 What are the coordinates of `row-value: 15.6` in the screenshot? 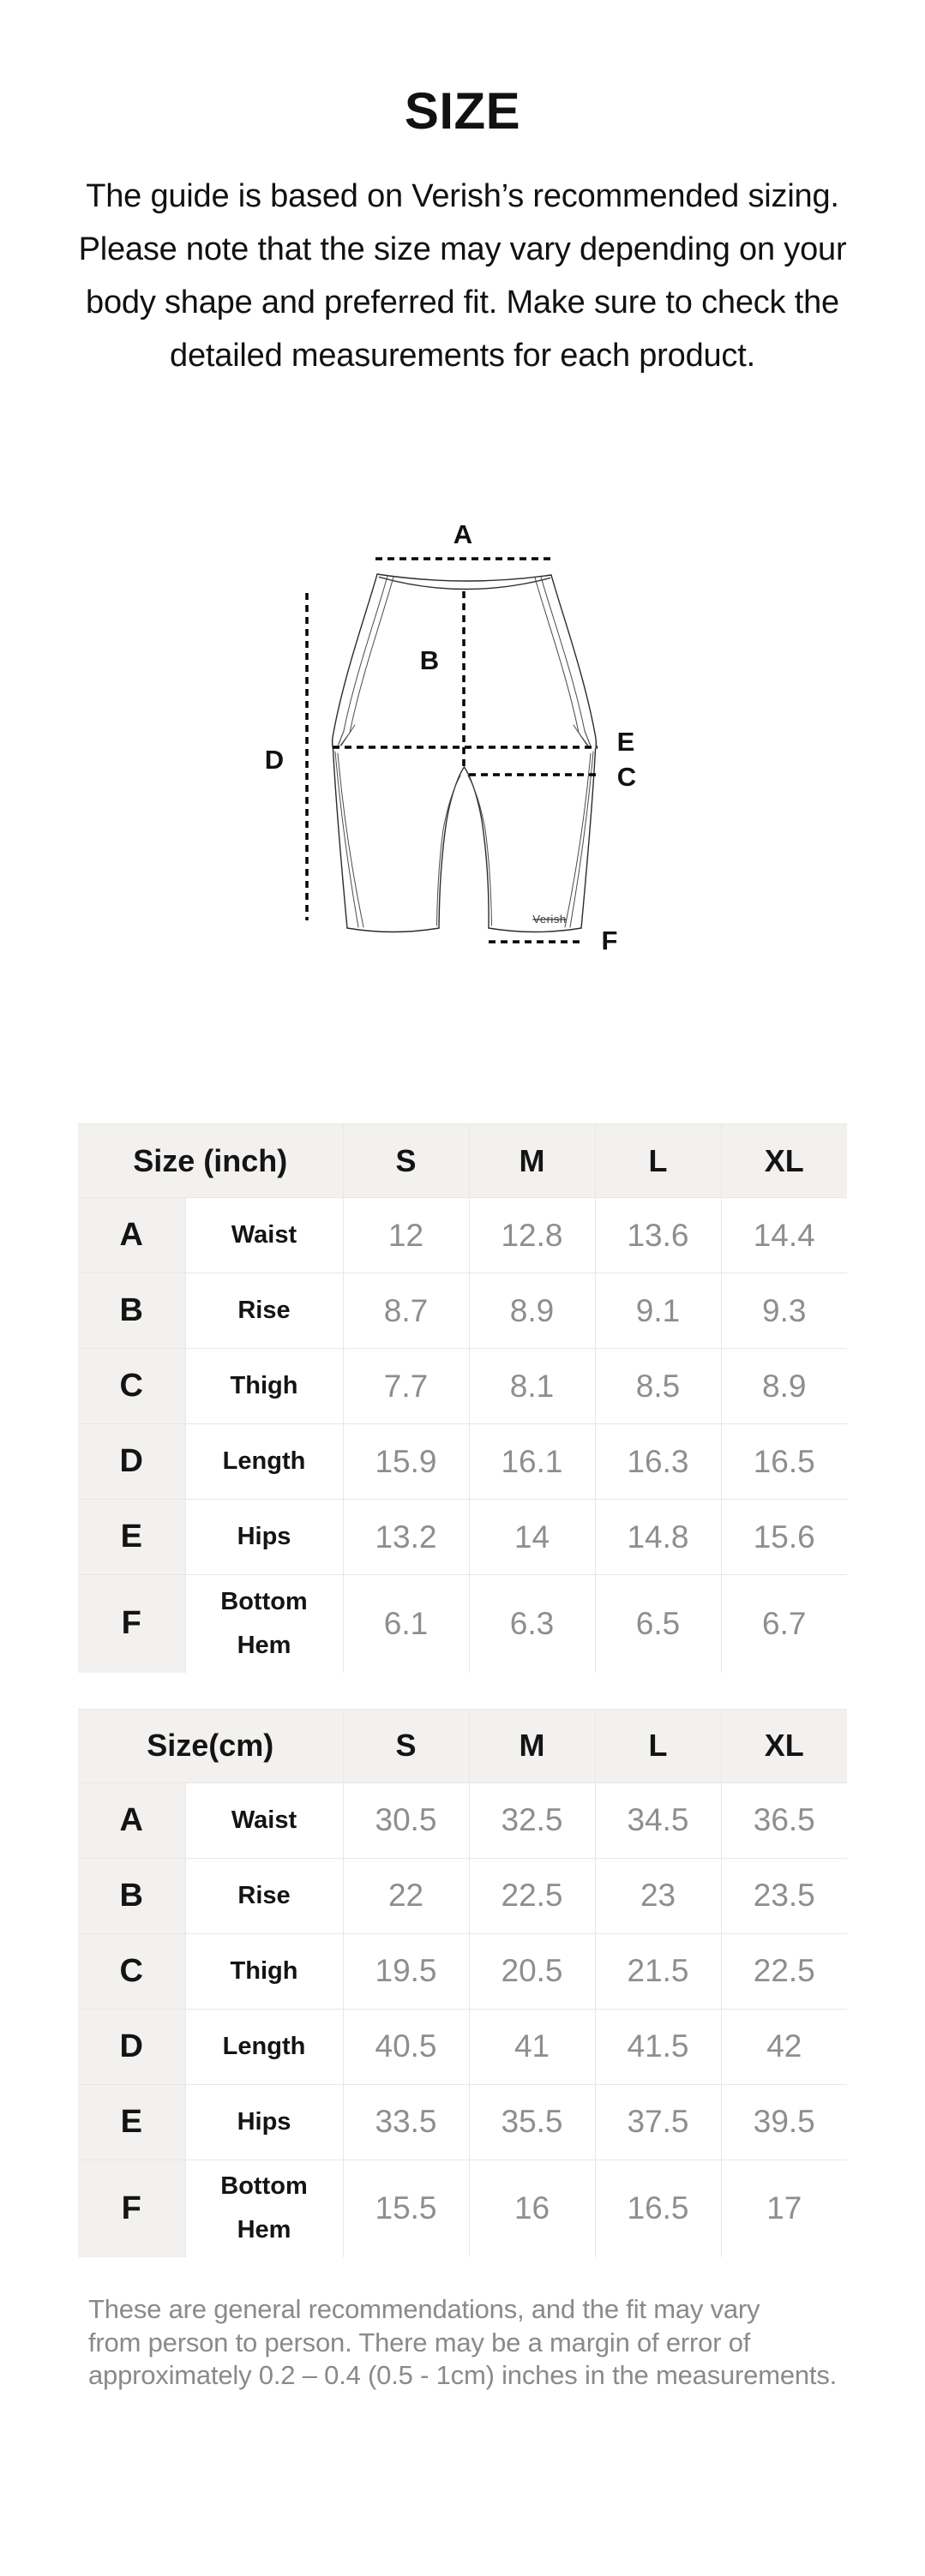 It's located at (784, 1537).